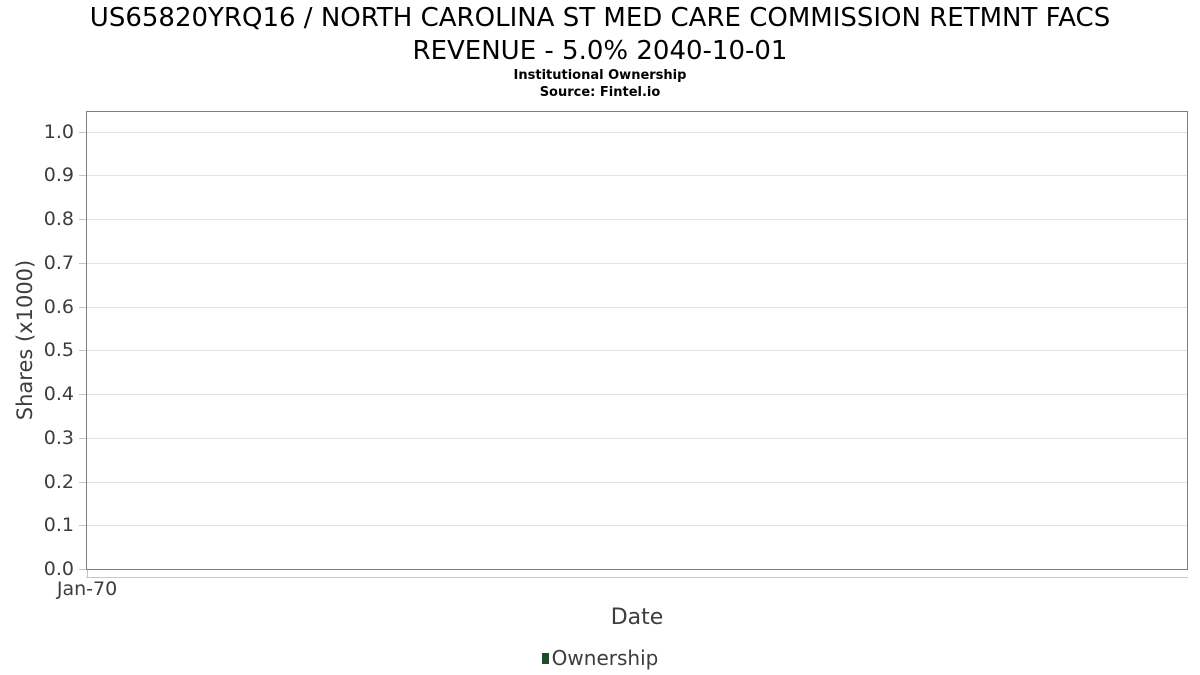  Describe the element at coordinates (58, 350) in the screenshot. I see `y-tick-label: 0.5` at that location.